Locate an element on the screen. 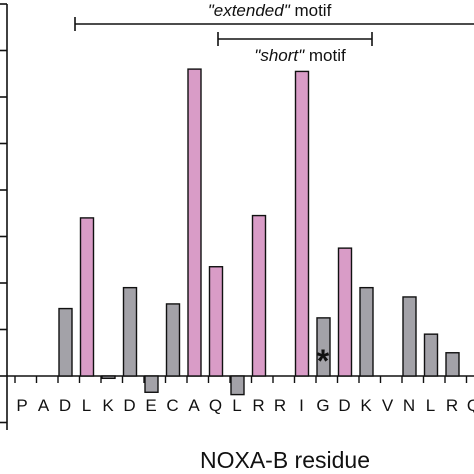 This screenshot has width=474, height=474. motif-bracket-extended: "extended" motif is located at coordinates (274, 16).